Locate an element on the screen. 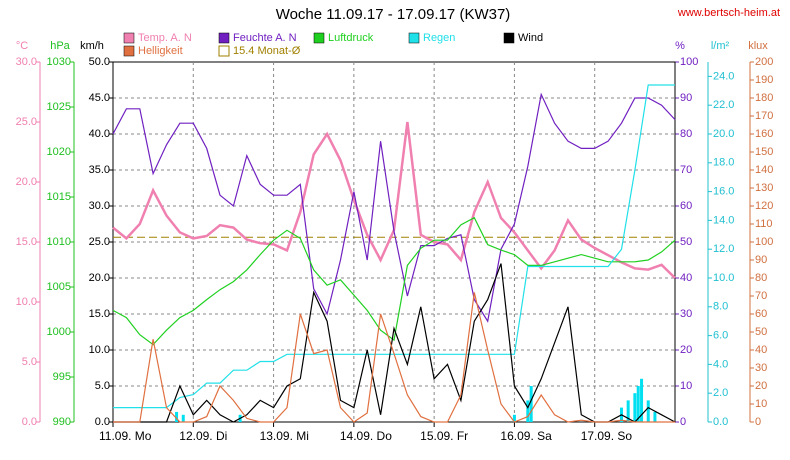 This screenshot has width=790, height=460. source: www.bertsch-heim.at is located at coordinates (728, 13).